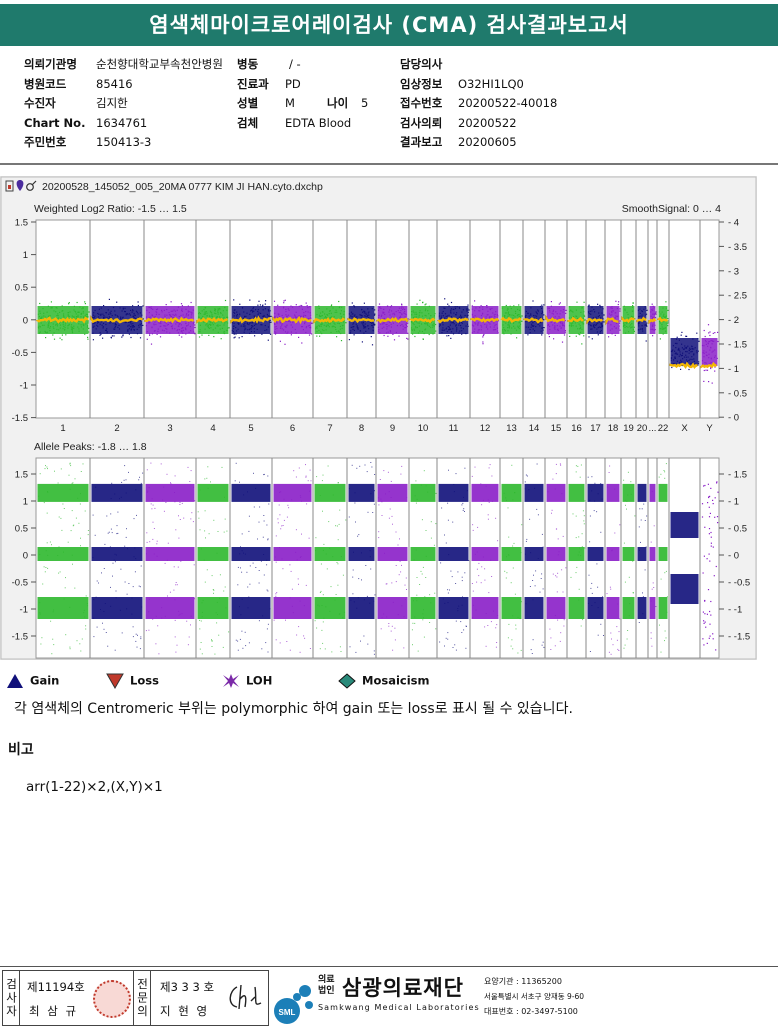 The width and height of the screenshot is (778, 1036). I want to click on allele-peak-band, so click(576, 492).